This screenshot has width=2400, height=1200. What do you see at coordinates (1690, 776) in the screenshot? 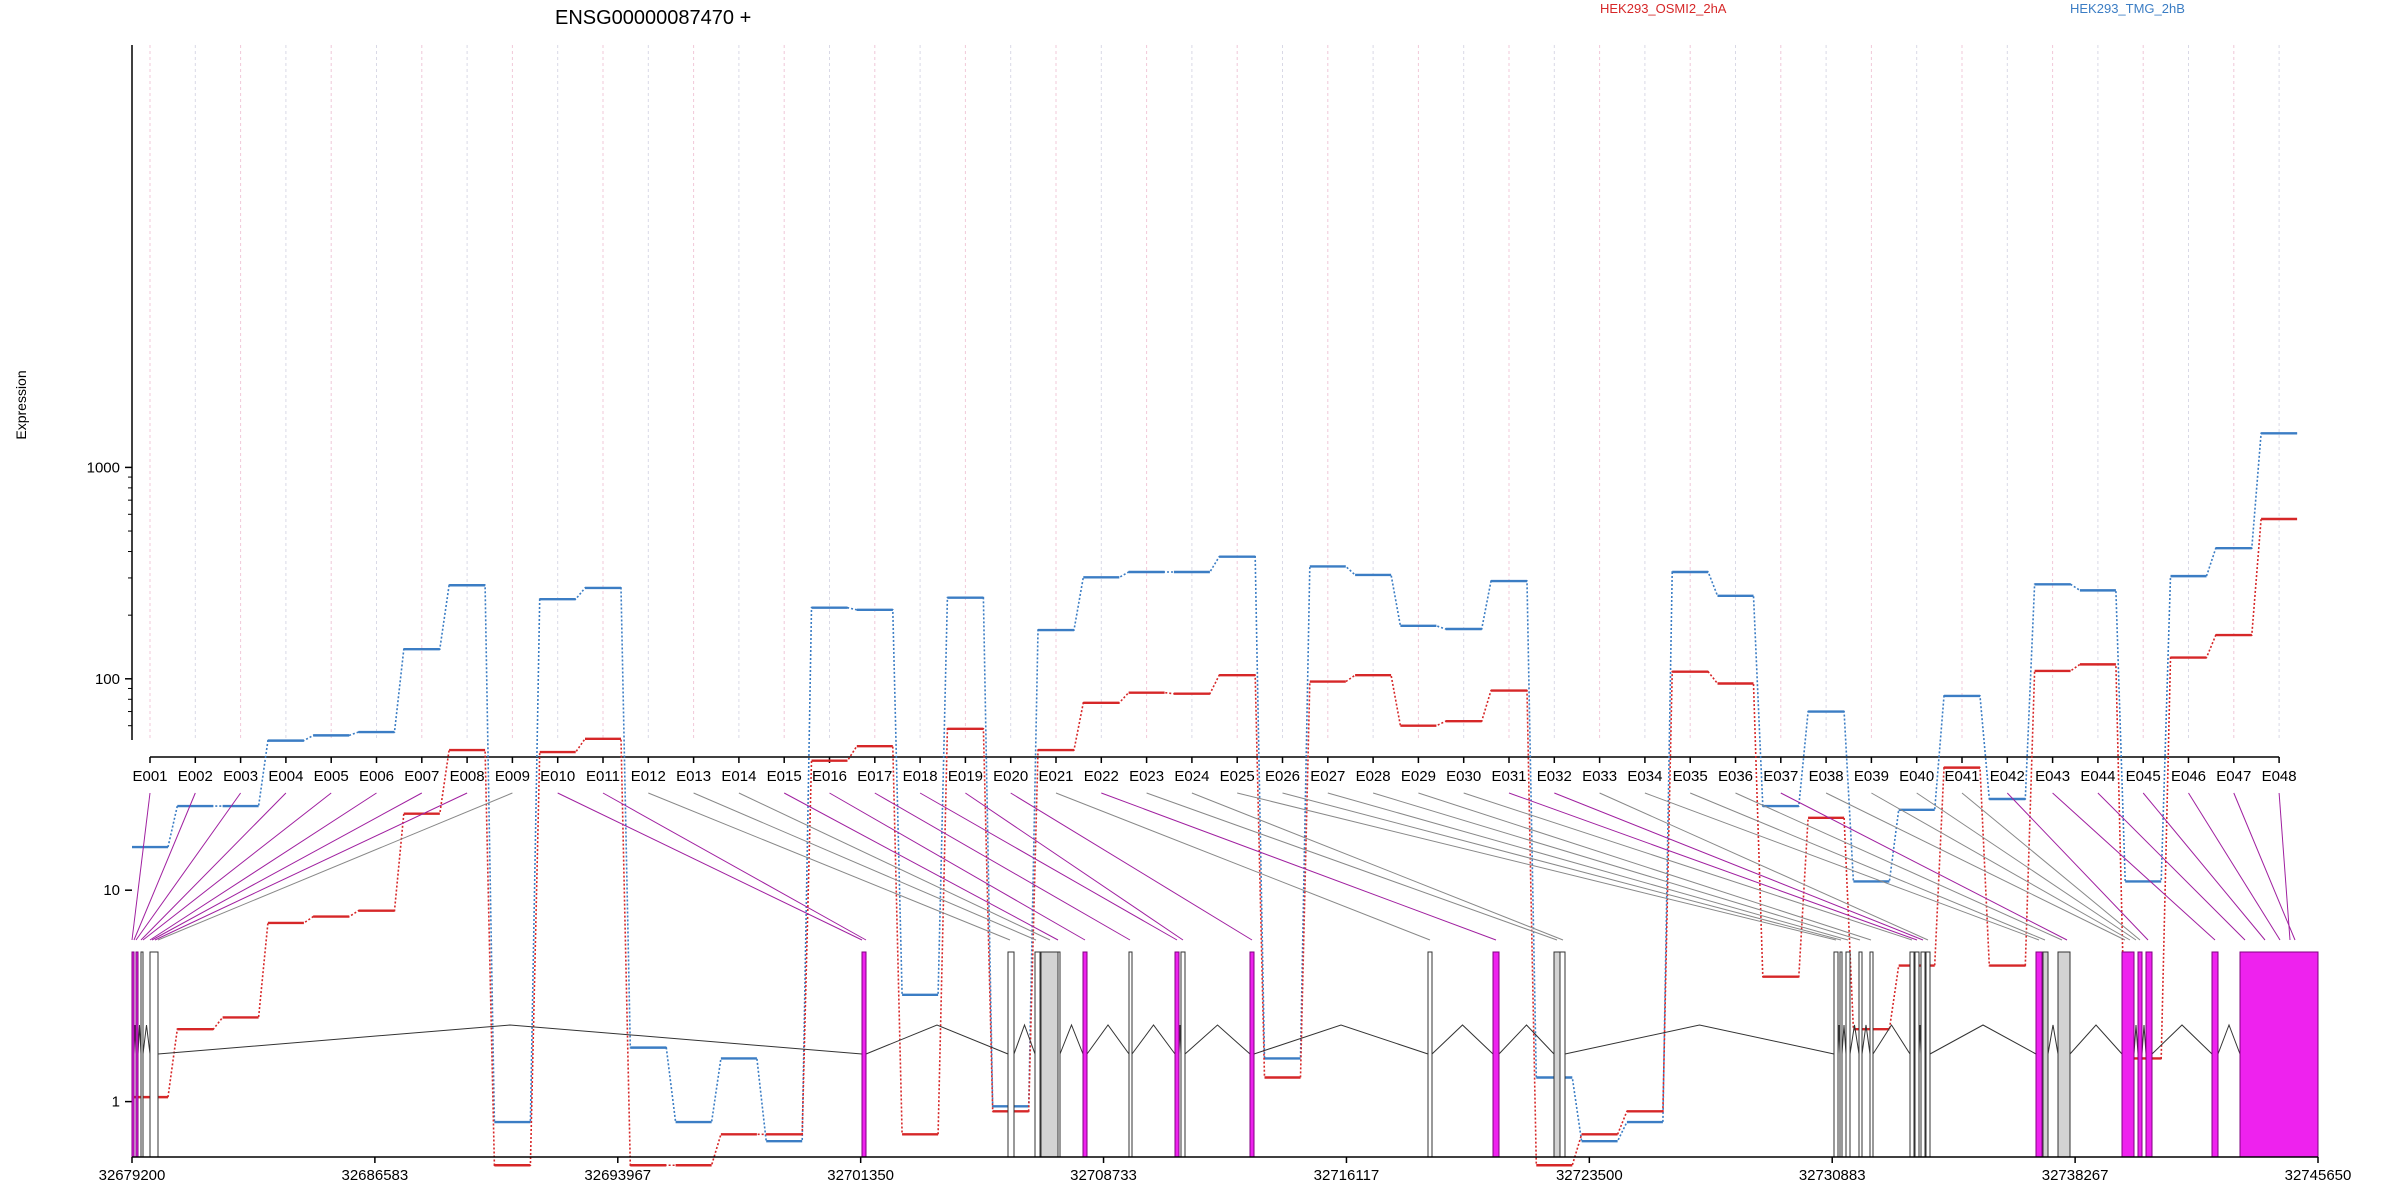
I see `x-tick-label: E035` at bounding box center [1690, 776].